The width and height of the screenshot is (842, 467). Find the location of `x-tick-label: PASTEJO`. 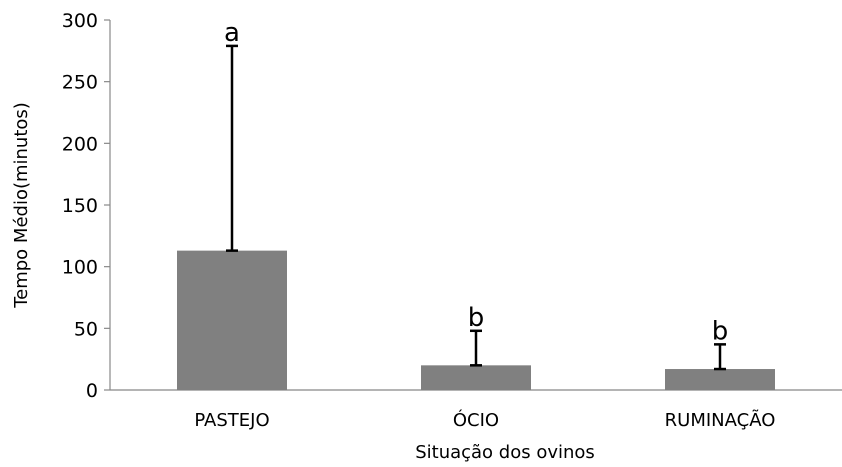

x-tick-label: PASTEJO is located at coordinates (231, 420).